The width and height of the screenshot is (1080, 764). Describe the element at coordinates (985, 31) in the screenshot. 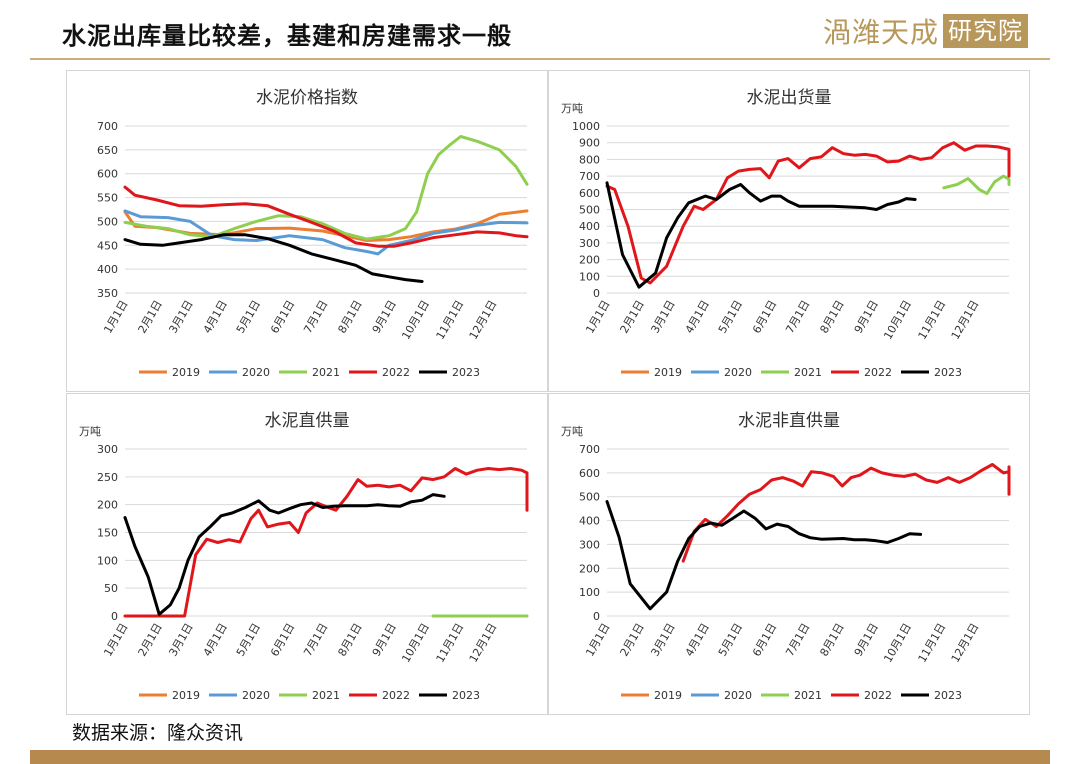

I see `logo-box: 研究院` at that location.